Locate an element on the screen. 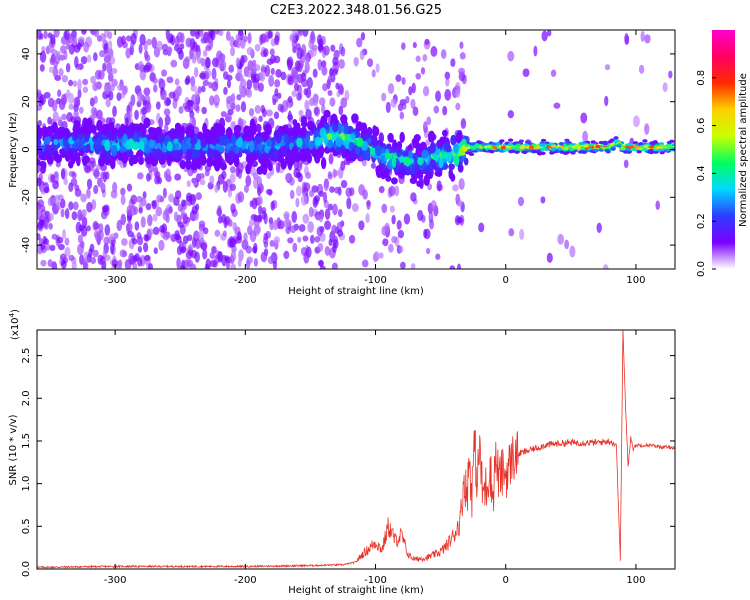  snr-scale-exponent: 4 is located at coordinates (12, 314).